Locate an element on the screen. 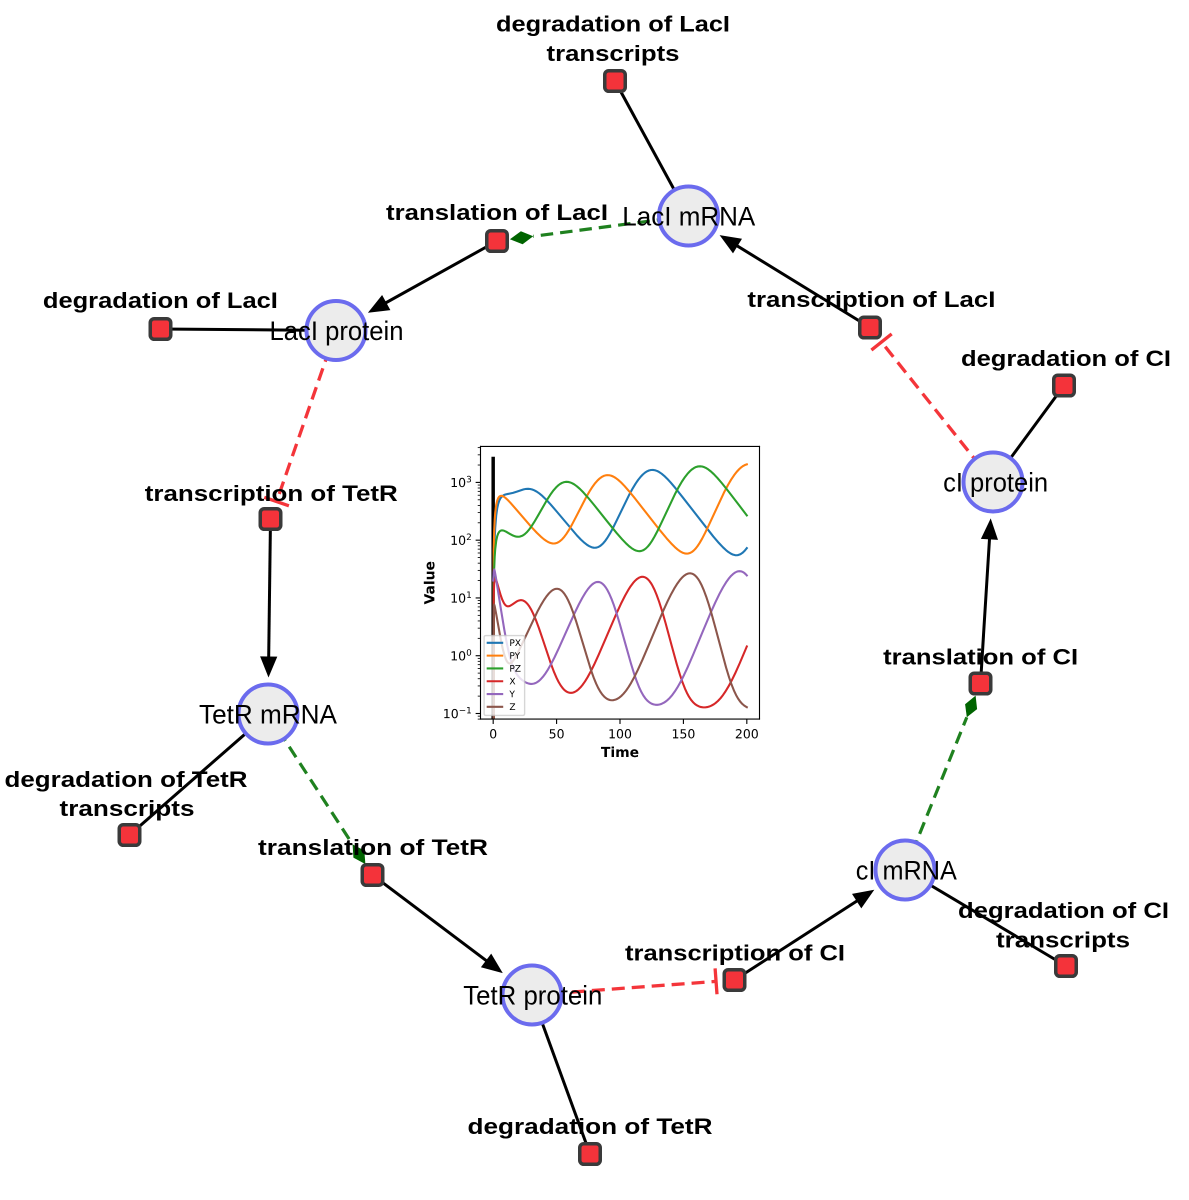 Image resolution: width=1189 pixels, height=1200 pixels. svg-text: translation of TetR is located at coordinates (373, 847).